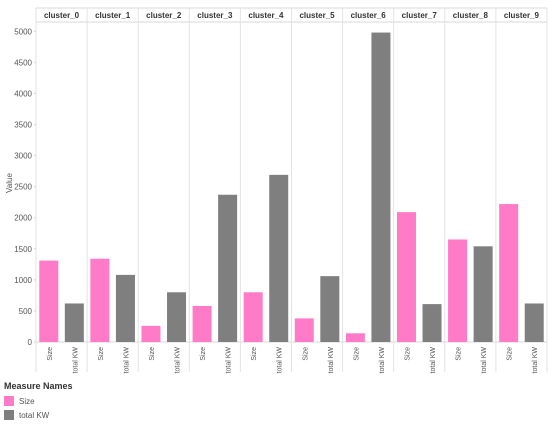  Describe the element at coordinates (23, 62) in the screenshot. I see `y-tick-label: 4500` at that location.